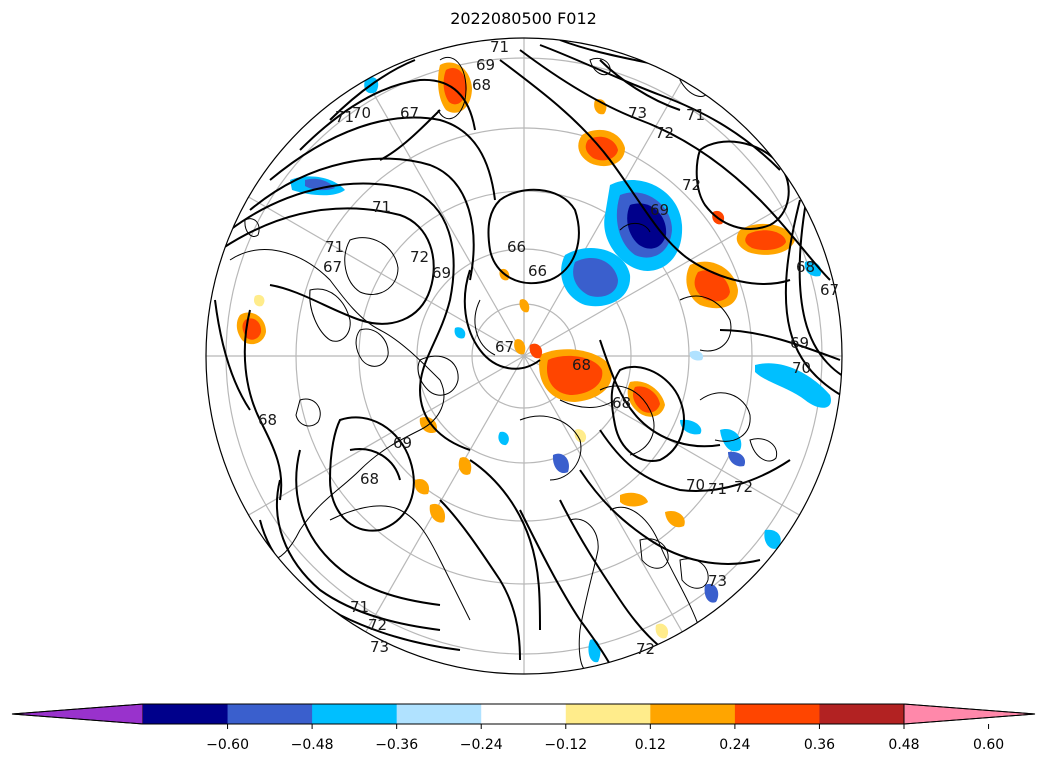 The width and height of the screenshot is (1047, 763). Describe the element at coordinates (903, 745) in the screenshot. I see `colorbar-tick-label: 0.48` at that location.